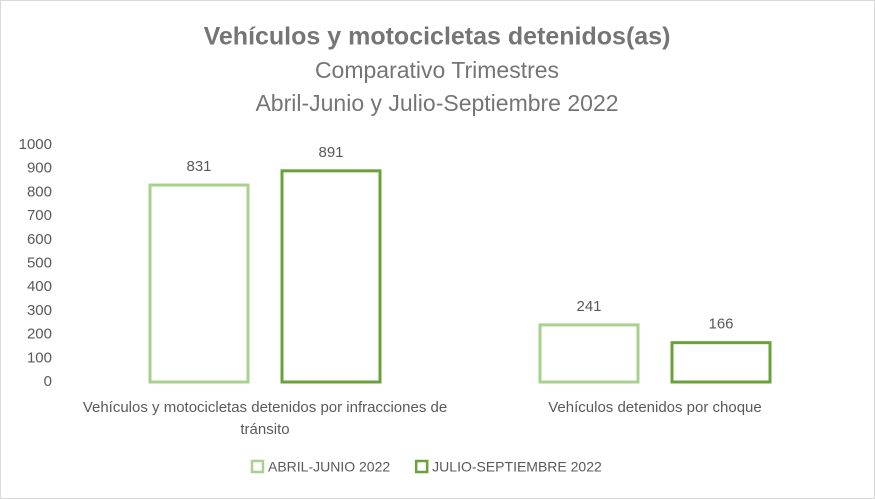 The image size is (875, 499). I want to click on y-tick-label: 0, so click(48, 381).